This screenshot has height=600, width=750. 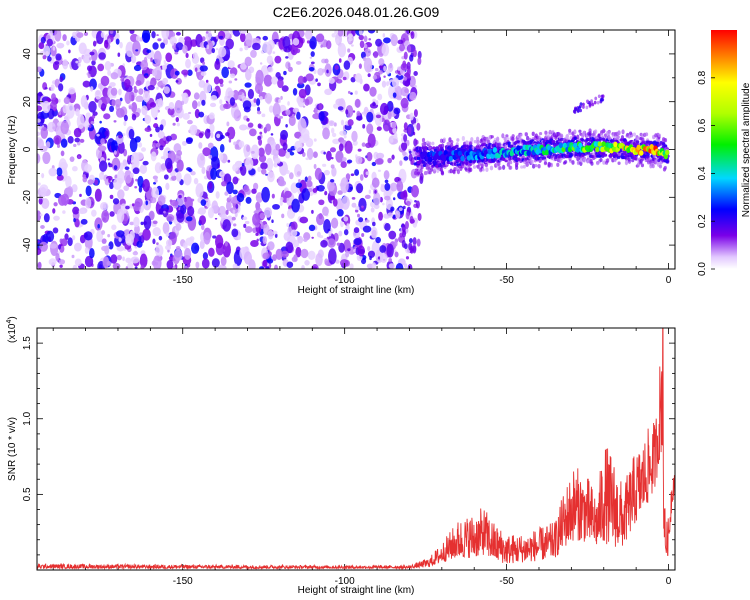 What do you see at coordinates (27, 494) in the screenshot?
I see `y-tick-label: 0.5` at bounding box center [27, 494].